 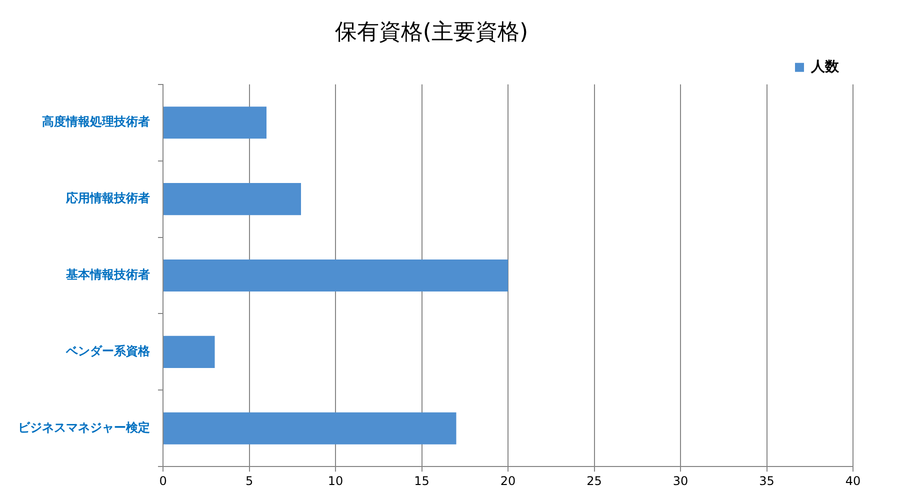 What do you see at coordinates (766, 481) in the screenshot?
I see `x-tick-label: 35` at bounding box center [766, 481].